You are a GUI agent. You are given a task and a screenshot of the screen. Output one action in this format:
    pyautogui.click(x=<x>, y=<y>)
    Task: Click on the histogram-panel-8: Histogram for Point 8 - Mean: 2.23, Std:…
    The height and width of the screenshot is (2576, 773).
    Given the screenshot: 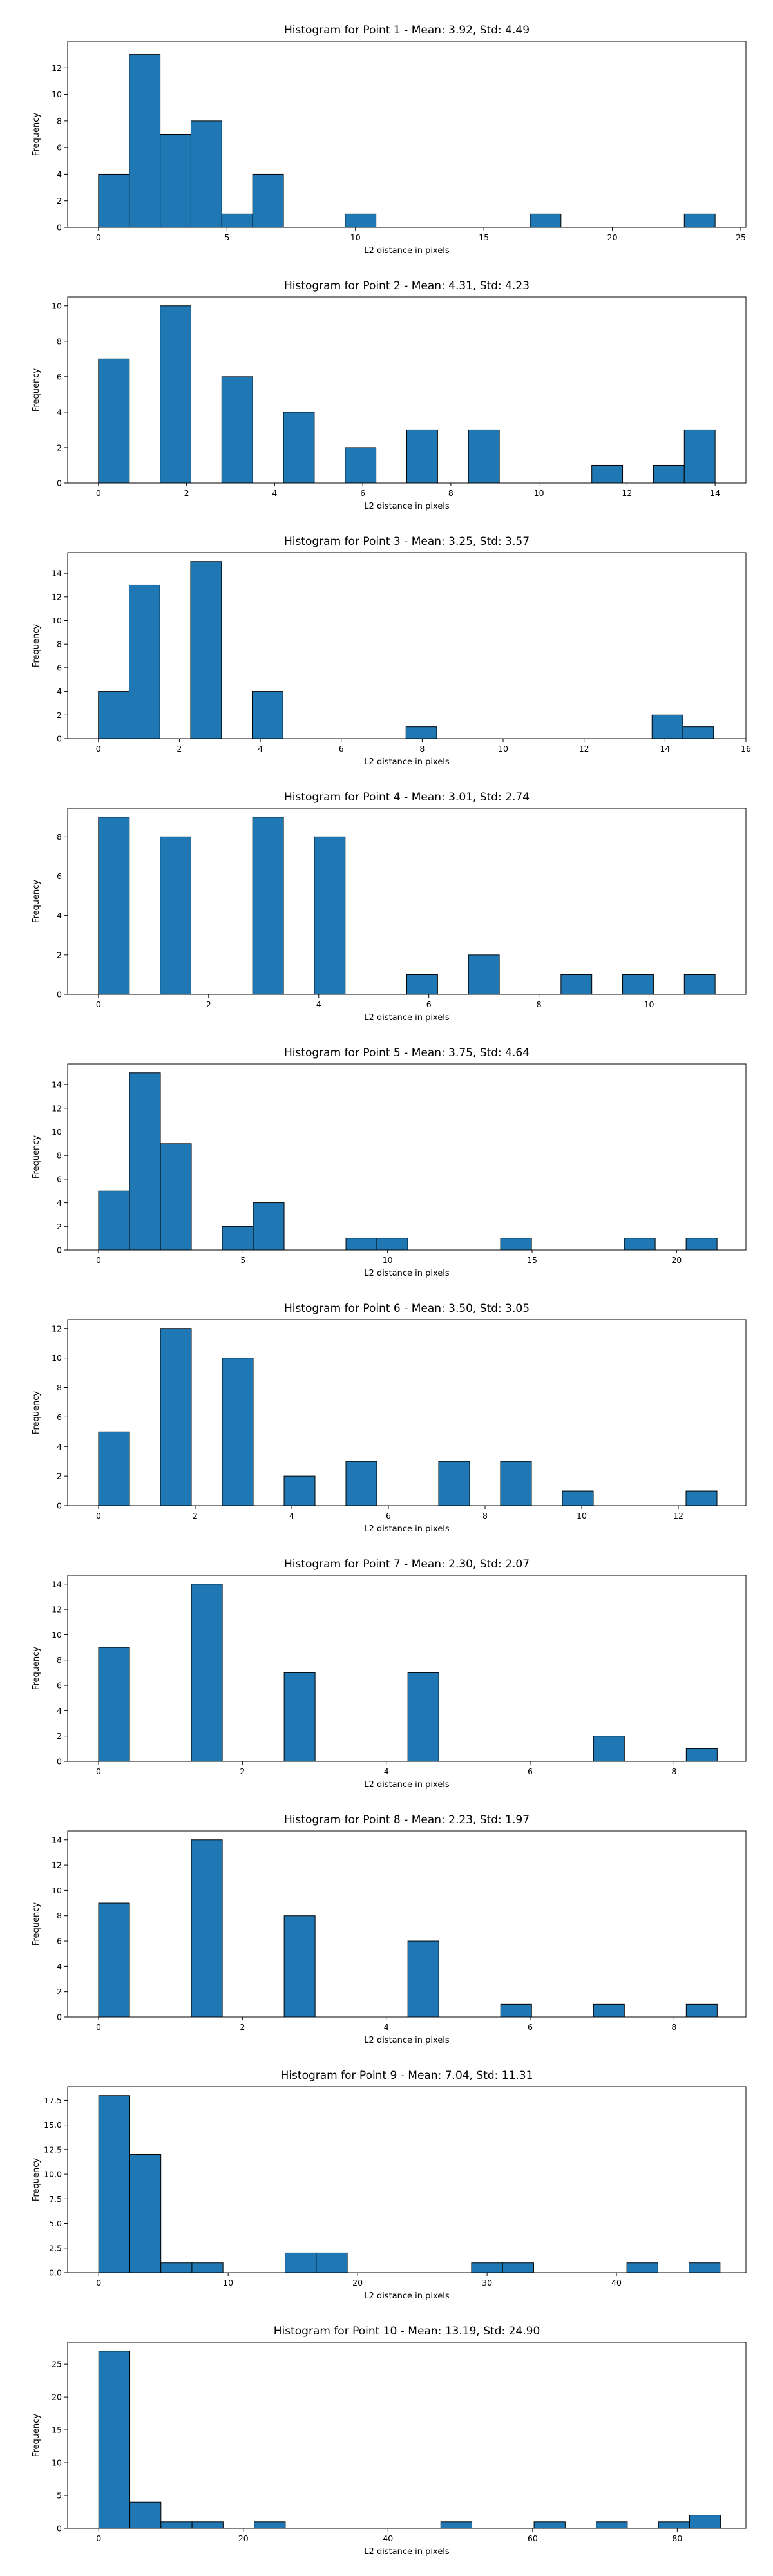 What is the action you would take?
    pyautogui.click(x=389, y=1929)
    